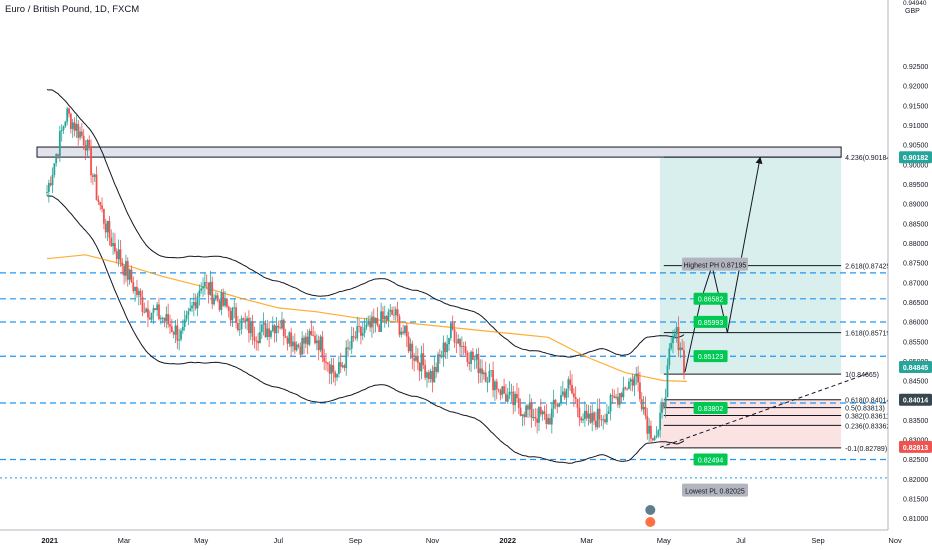 This screenshot has height=550, width=932. Describe the element at coordinates (915, 126) in the screenshot. I see `price-tick-label: 0.91000` at that location.